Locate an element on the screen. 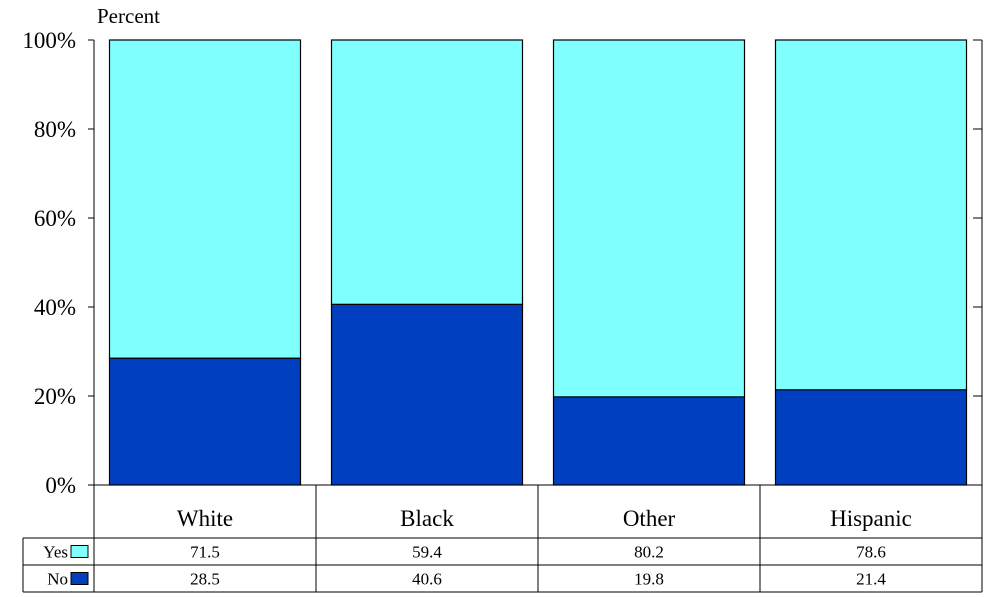 This screenshot has height=597, width=984. bar-yes-black is located at coordinates (427, 172).